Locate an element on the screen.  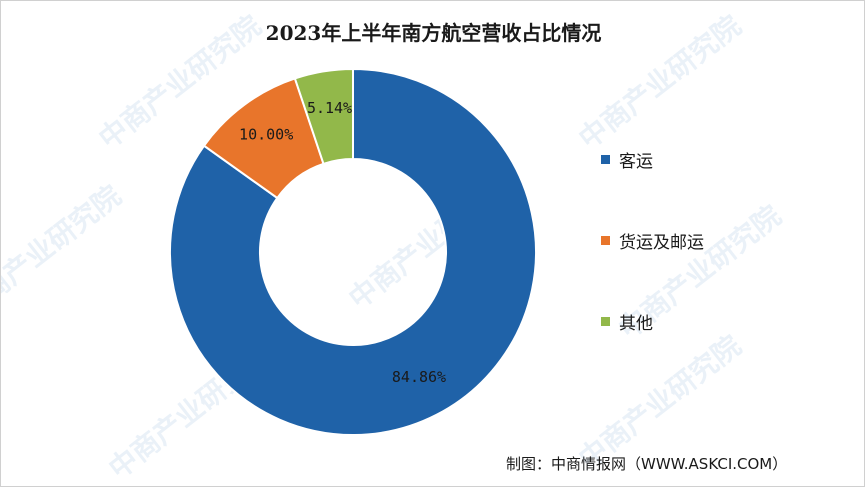
legend-label: 货运及邮运 is located at coordinates (661, 242).